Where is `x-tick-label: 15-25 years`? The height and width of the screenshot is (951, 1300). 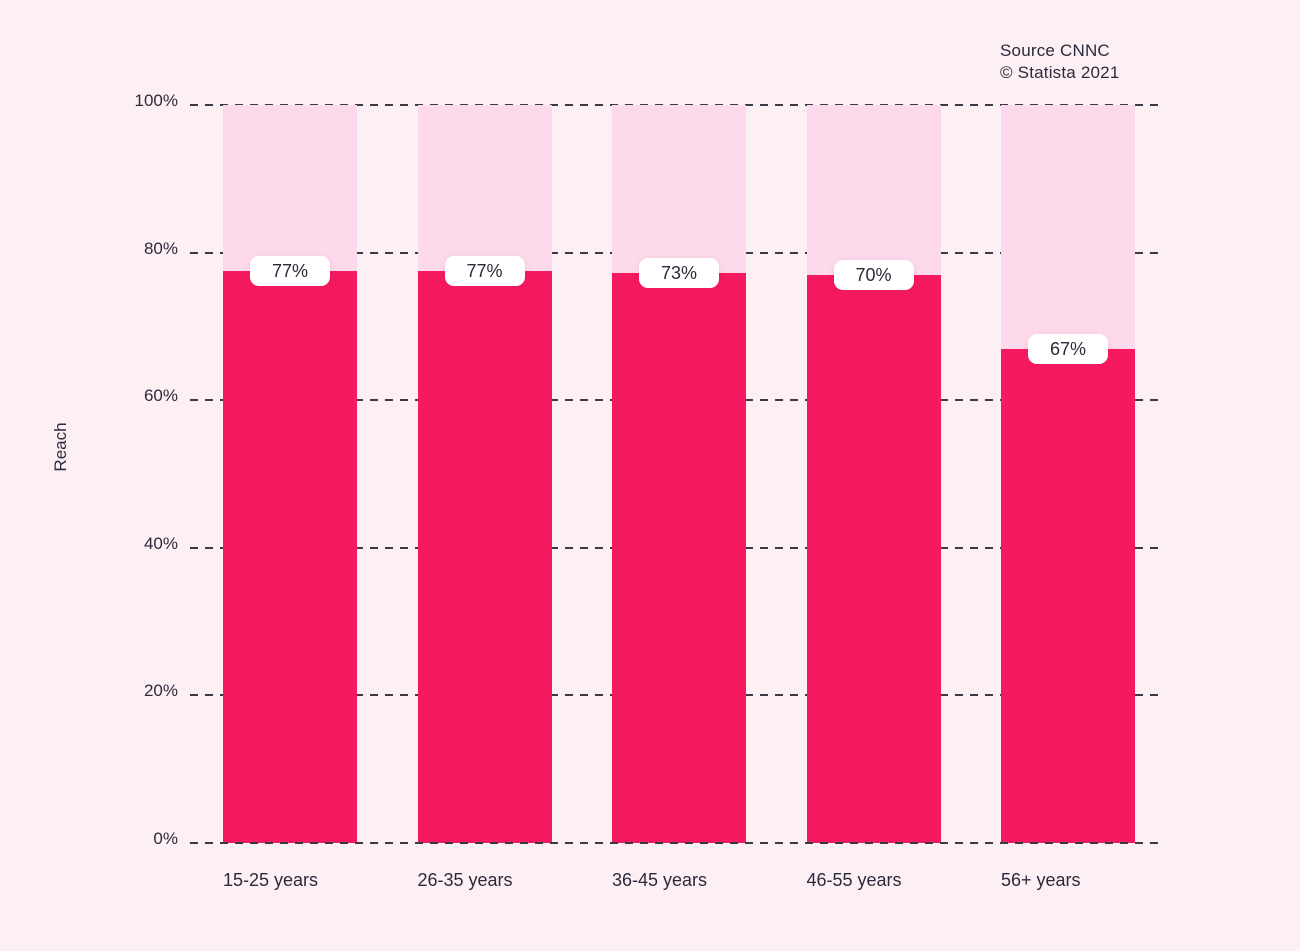 x-tick-label: 15-25 years is located at coordinates (271, 880).